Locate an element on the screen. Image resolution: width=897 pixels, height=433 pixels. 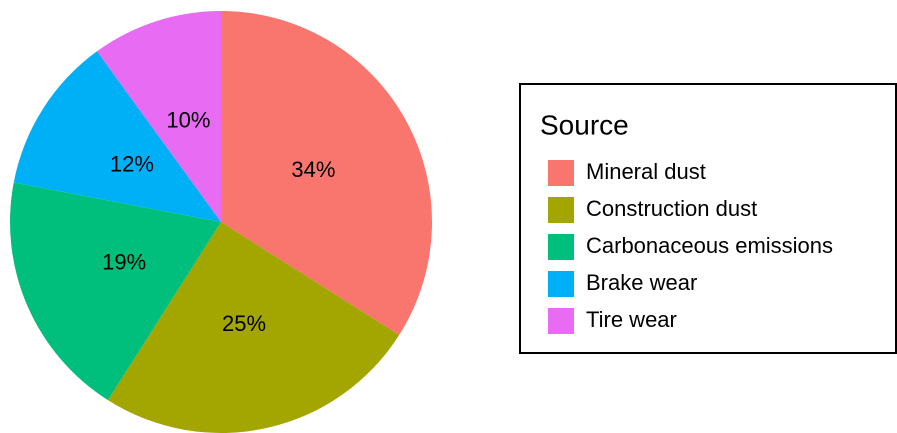
slice-label: 10% is located at coordinates (188, 119).